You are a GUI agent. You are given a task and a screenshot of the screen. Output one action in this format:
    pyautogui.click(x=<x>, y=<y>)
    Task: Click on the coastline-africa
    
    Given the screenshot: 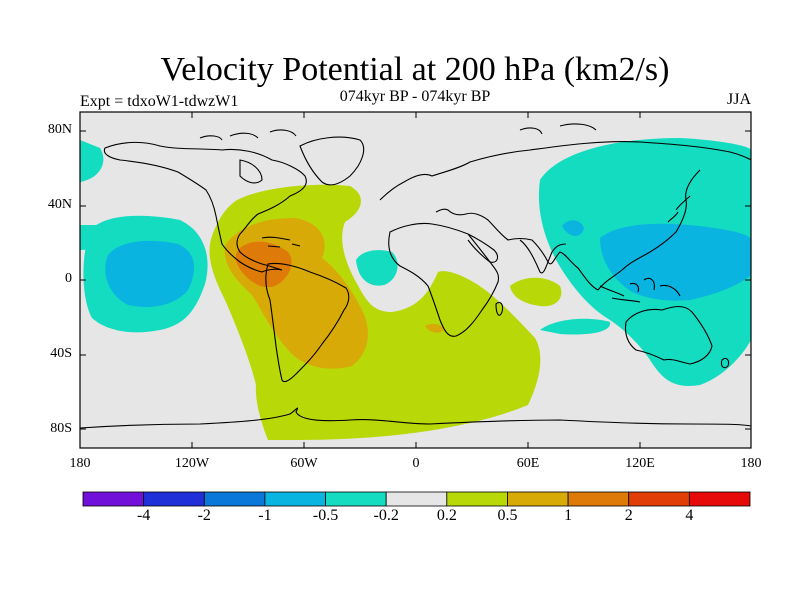 What is the action you would take?
    pyautogui.click(x=444, y=279)
    